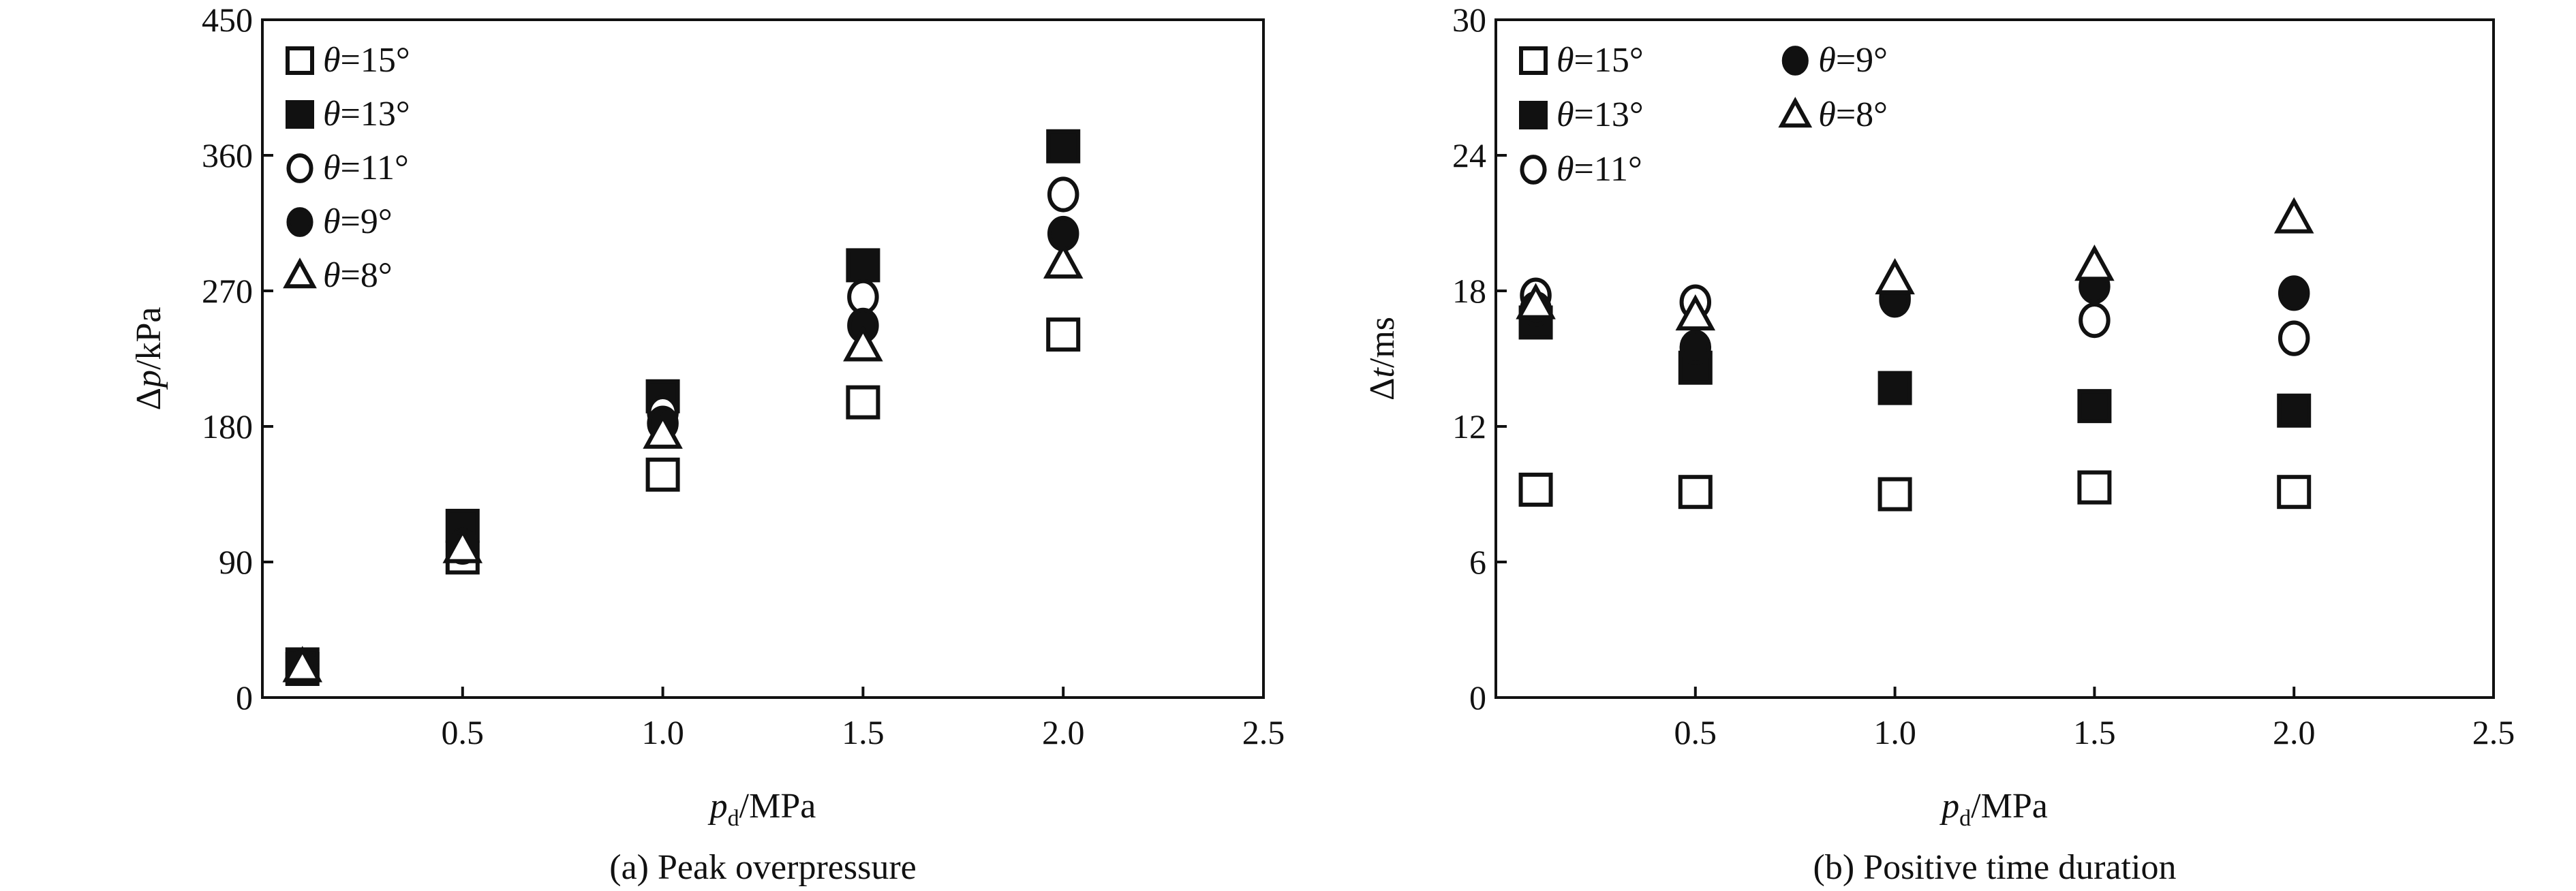 This screenshot has width=2576, height=891. Describe the element at coordinates (148, 338) in the screenshot. I see `y-axis-label-unit: /kPa` at that location.